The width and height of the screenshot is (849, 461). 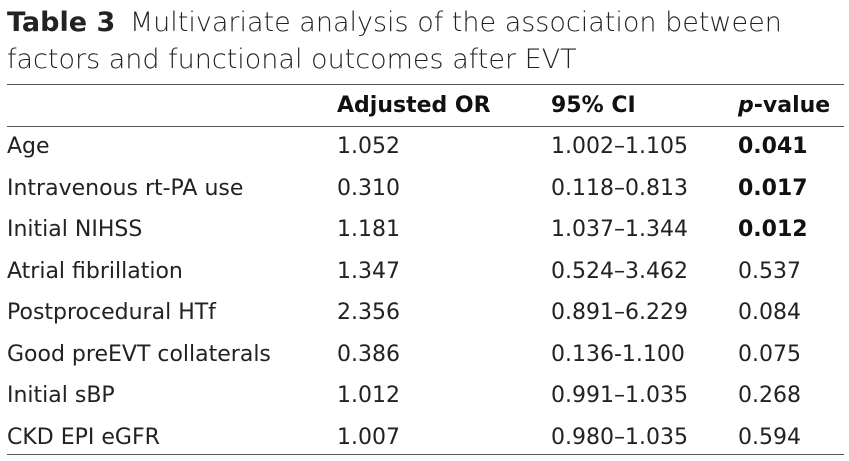 I want to click on row-p-value: 0.075, so click(x=769, y=354).